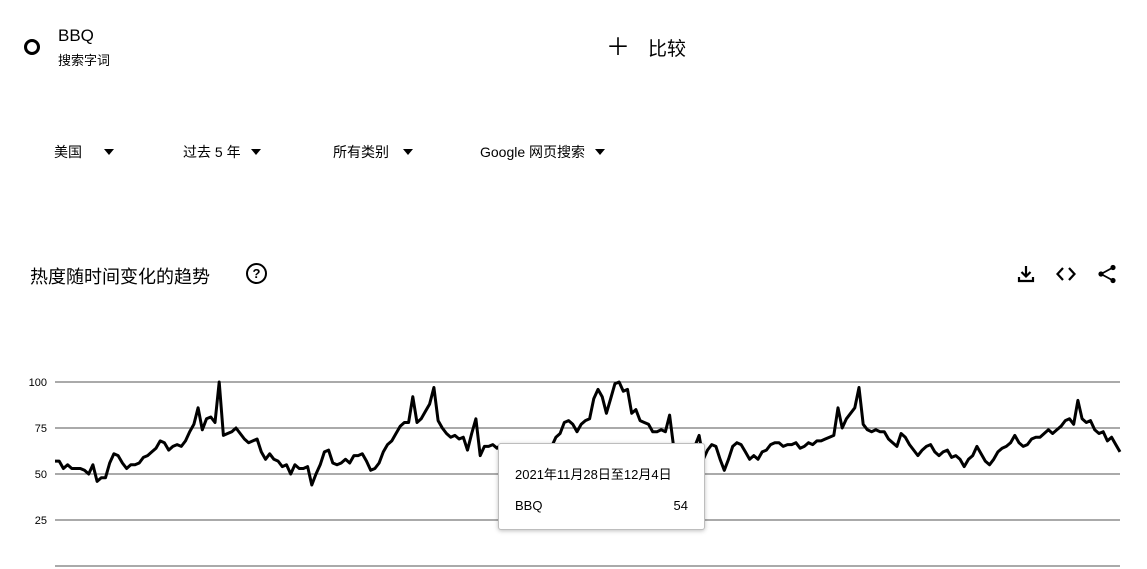 This screenshot has height=569, width=1147. What do you see at coordinates (76, 35) in the screenshot?
I see `search-term-name: BBQ` at bounding box center [76, 35].